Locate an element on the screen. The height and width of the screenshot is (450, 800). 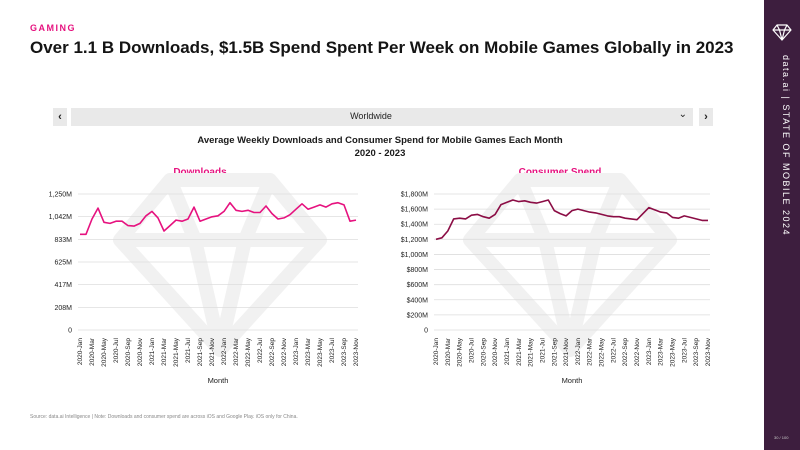
downloads-x-tick-label: 2022-Jul is located at coordinates (260, 349).